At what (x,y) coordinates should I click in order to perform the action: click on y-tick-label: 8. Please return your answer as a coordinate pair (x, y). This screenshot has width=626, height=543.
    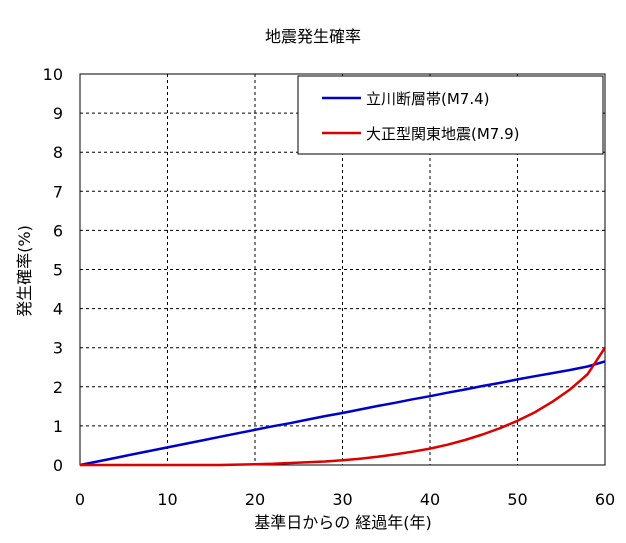
    Looking at the image, I should click on (58, 152).